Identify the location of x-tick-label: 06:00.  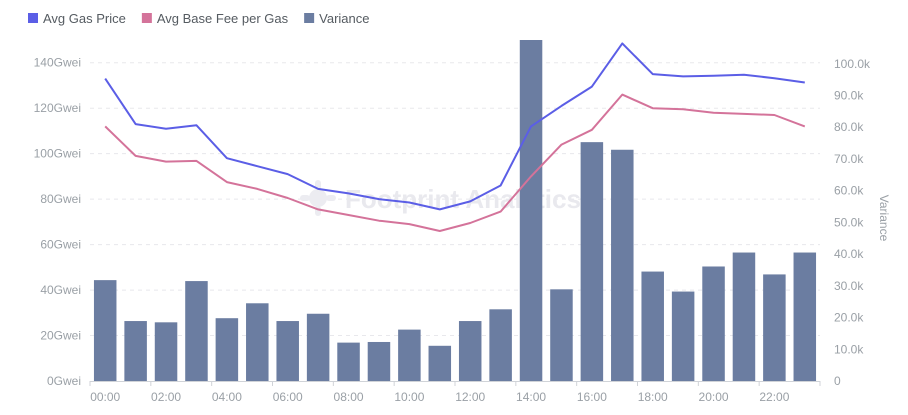
(288, 397).